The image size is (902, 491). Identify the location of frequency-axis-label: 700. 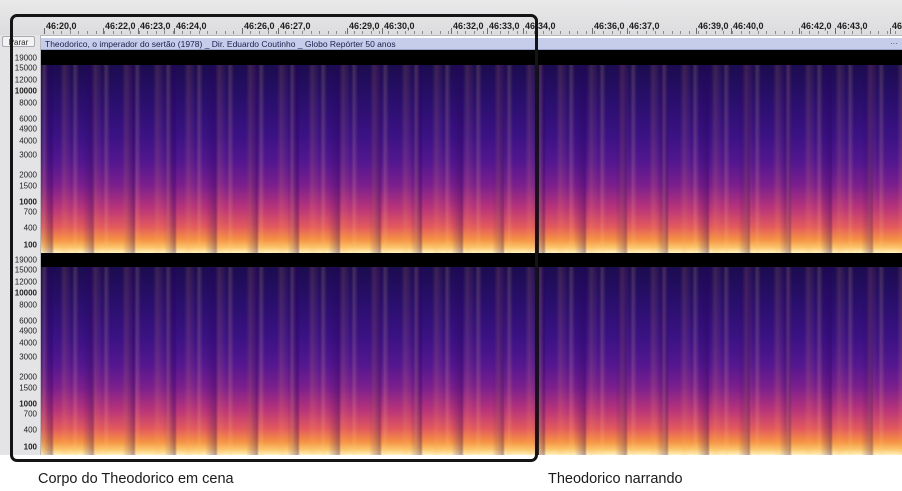
(30, 414).